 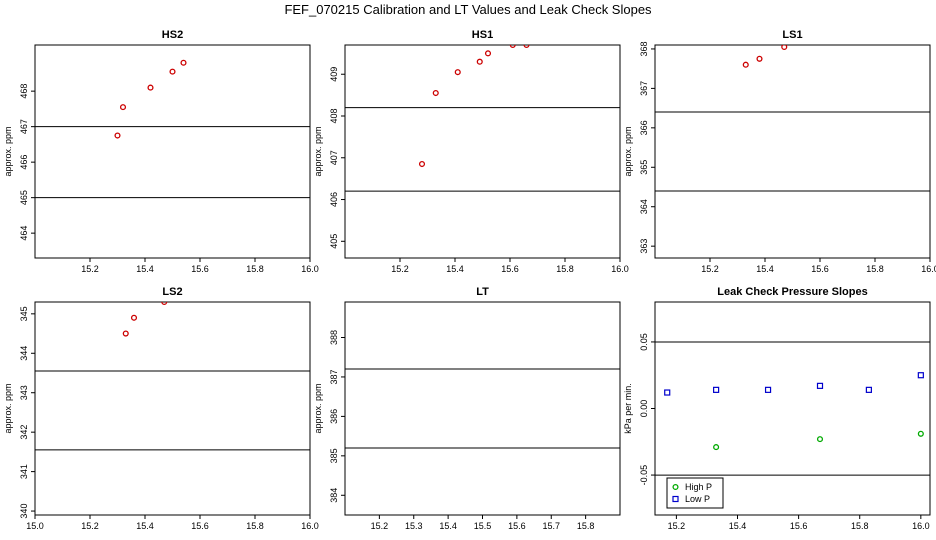 What do you see at coordinates (334, 337) in the screenshot?
I see `y-tick-label: 388` at bounding box center [334, 337].